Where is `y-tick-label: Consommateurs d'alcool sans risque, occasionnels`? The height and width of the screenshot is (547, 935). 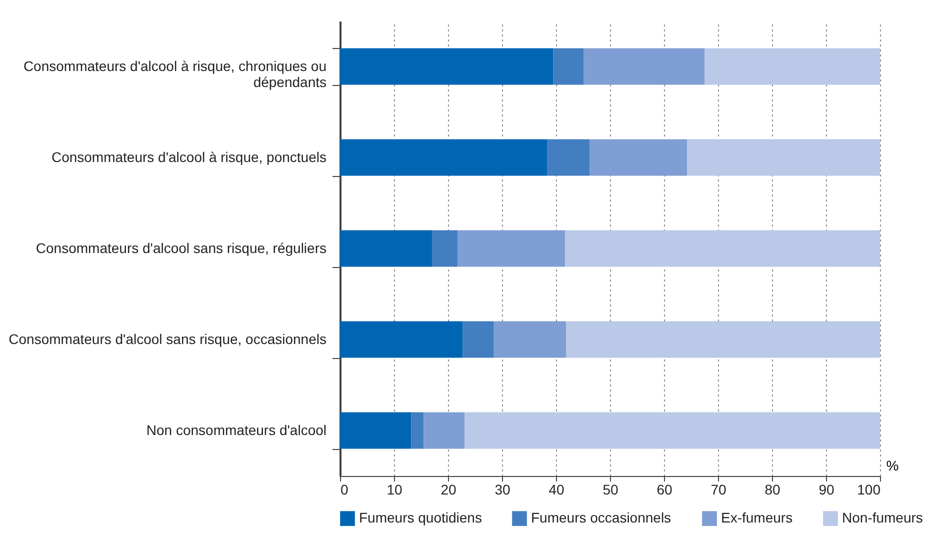 y-tick-label: Consommateurs d'alcool sans risque, occasionnels is located at coordinates (167, 339).